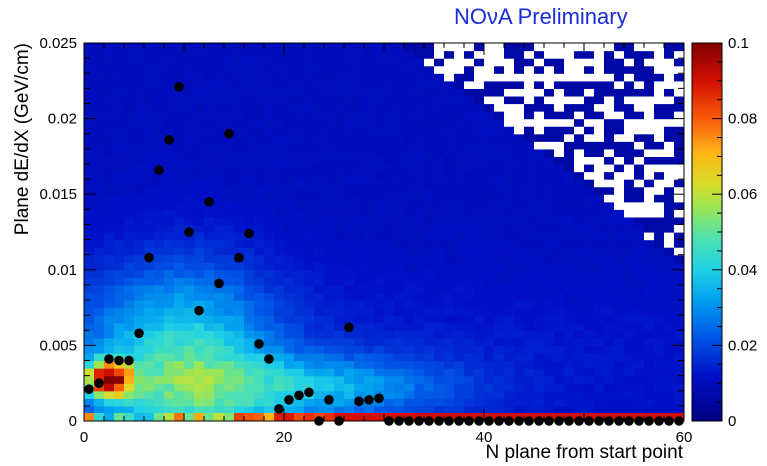  What do you see at coordinates (484, 437) in the screenshot?
I see `x-tick-label: 40` at bounding box center [484, 437].